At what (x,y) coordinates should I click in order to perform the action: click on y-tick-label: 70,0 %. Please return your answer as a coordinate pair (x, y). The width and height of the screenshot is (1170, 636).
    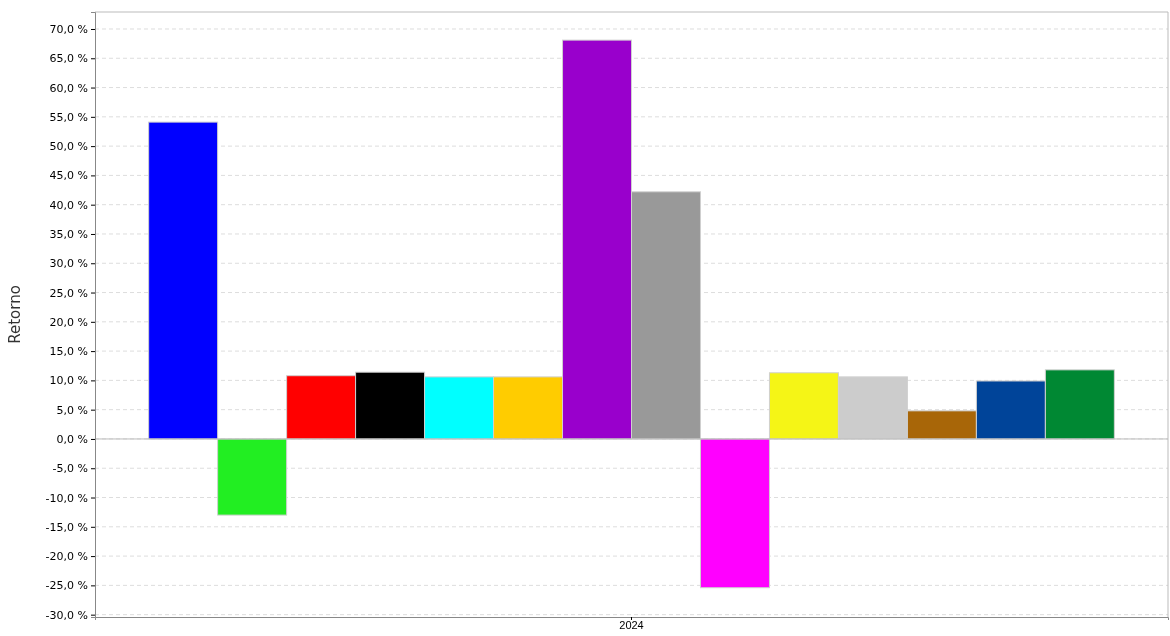
    Looking at the image, I should click on (68, 29).